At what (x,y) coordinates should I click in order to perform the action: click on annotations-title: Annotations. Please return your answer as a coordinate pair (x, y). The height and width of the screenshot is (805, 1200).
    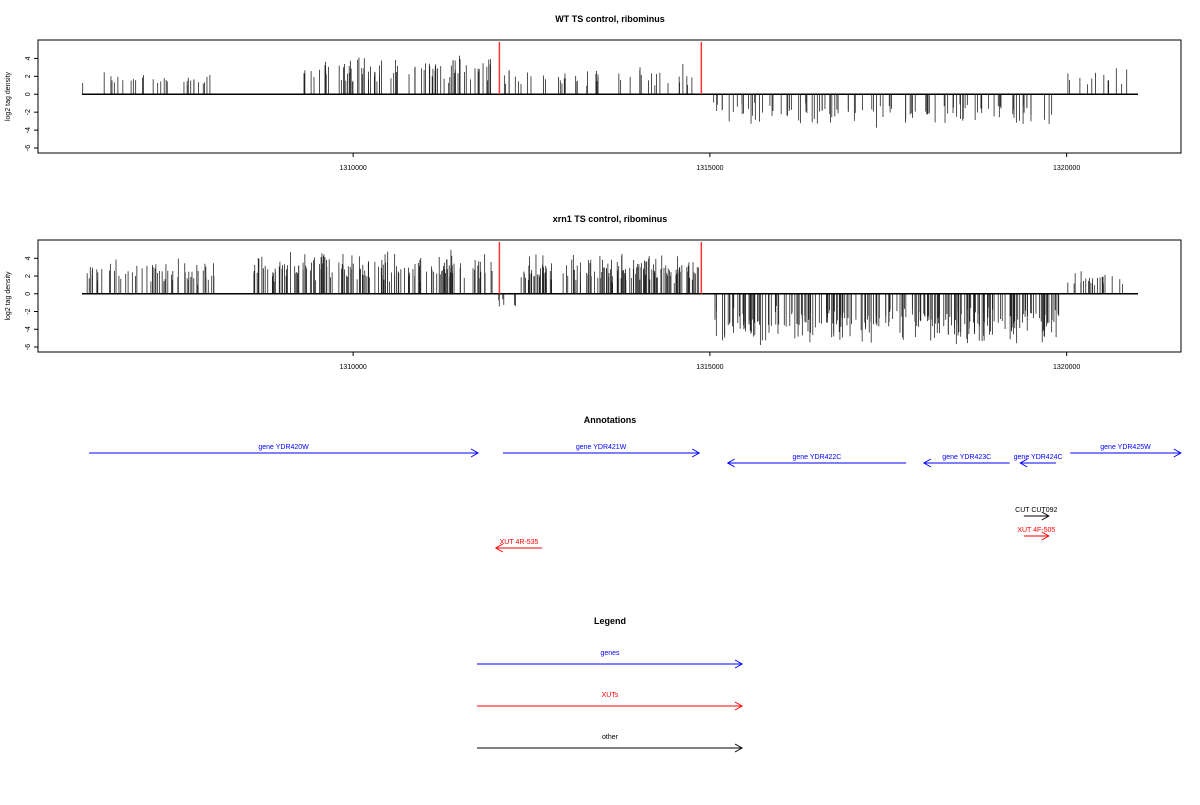
    Looking at the image, I should click on (610, 420).